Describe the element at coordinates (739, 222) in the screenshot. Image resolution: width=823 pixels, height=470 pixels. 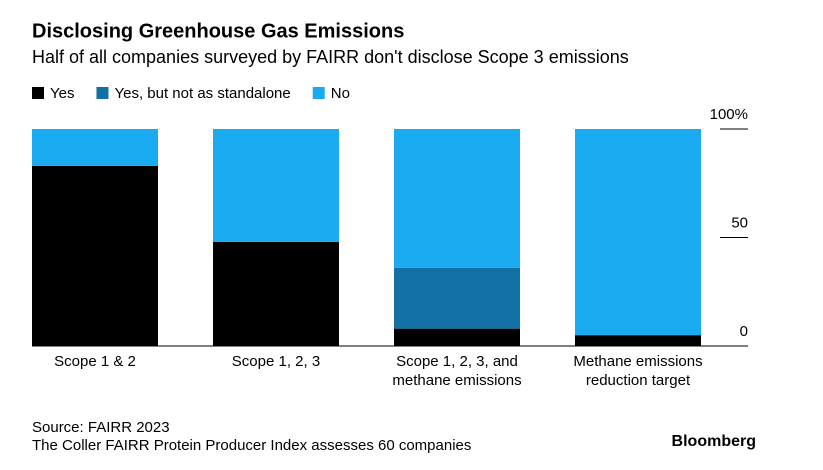
I see `y-tick-label: 50` at that location.